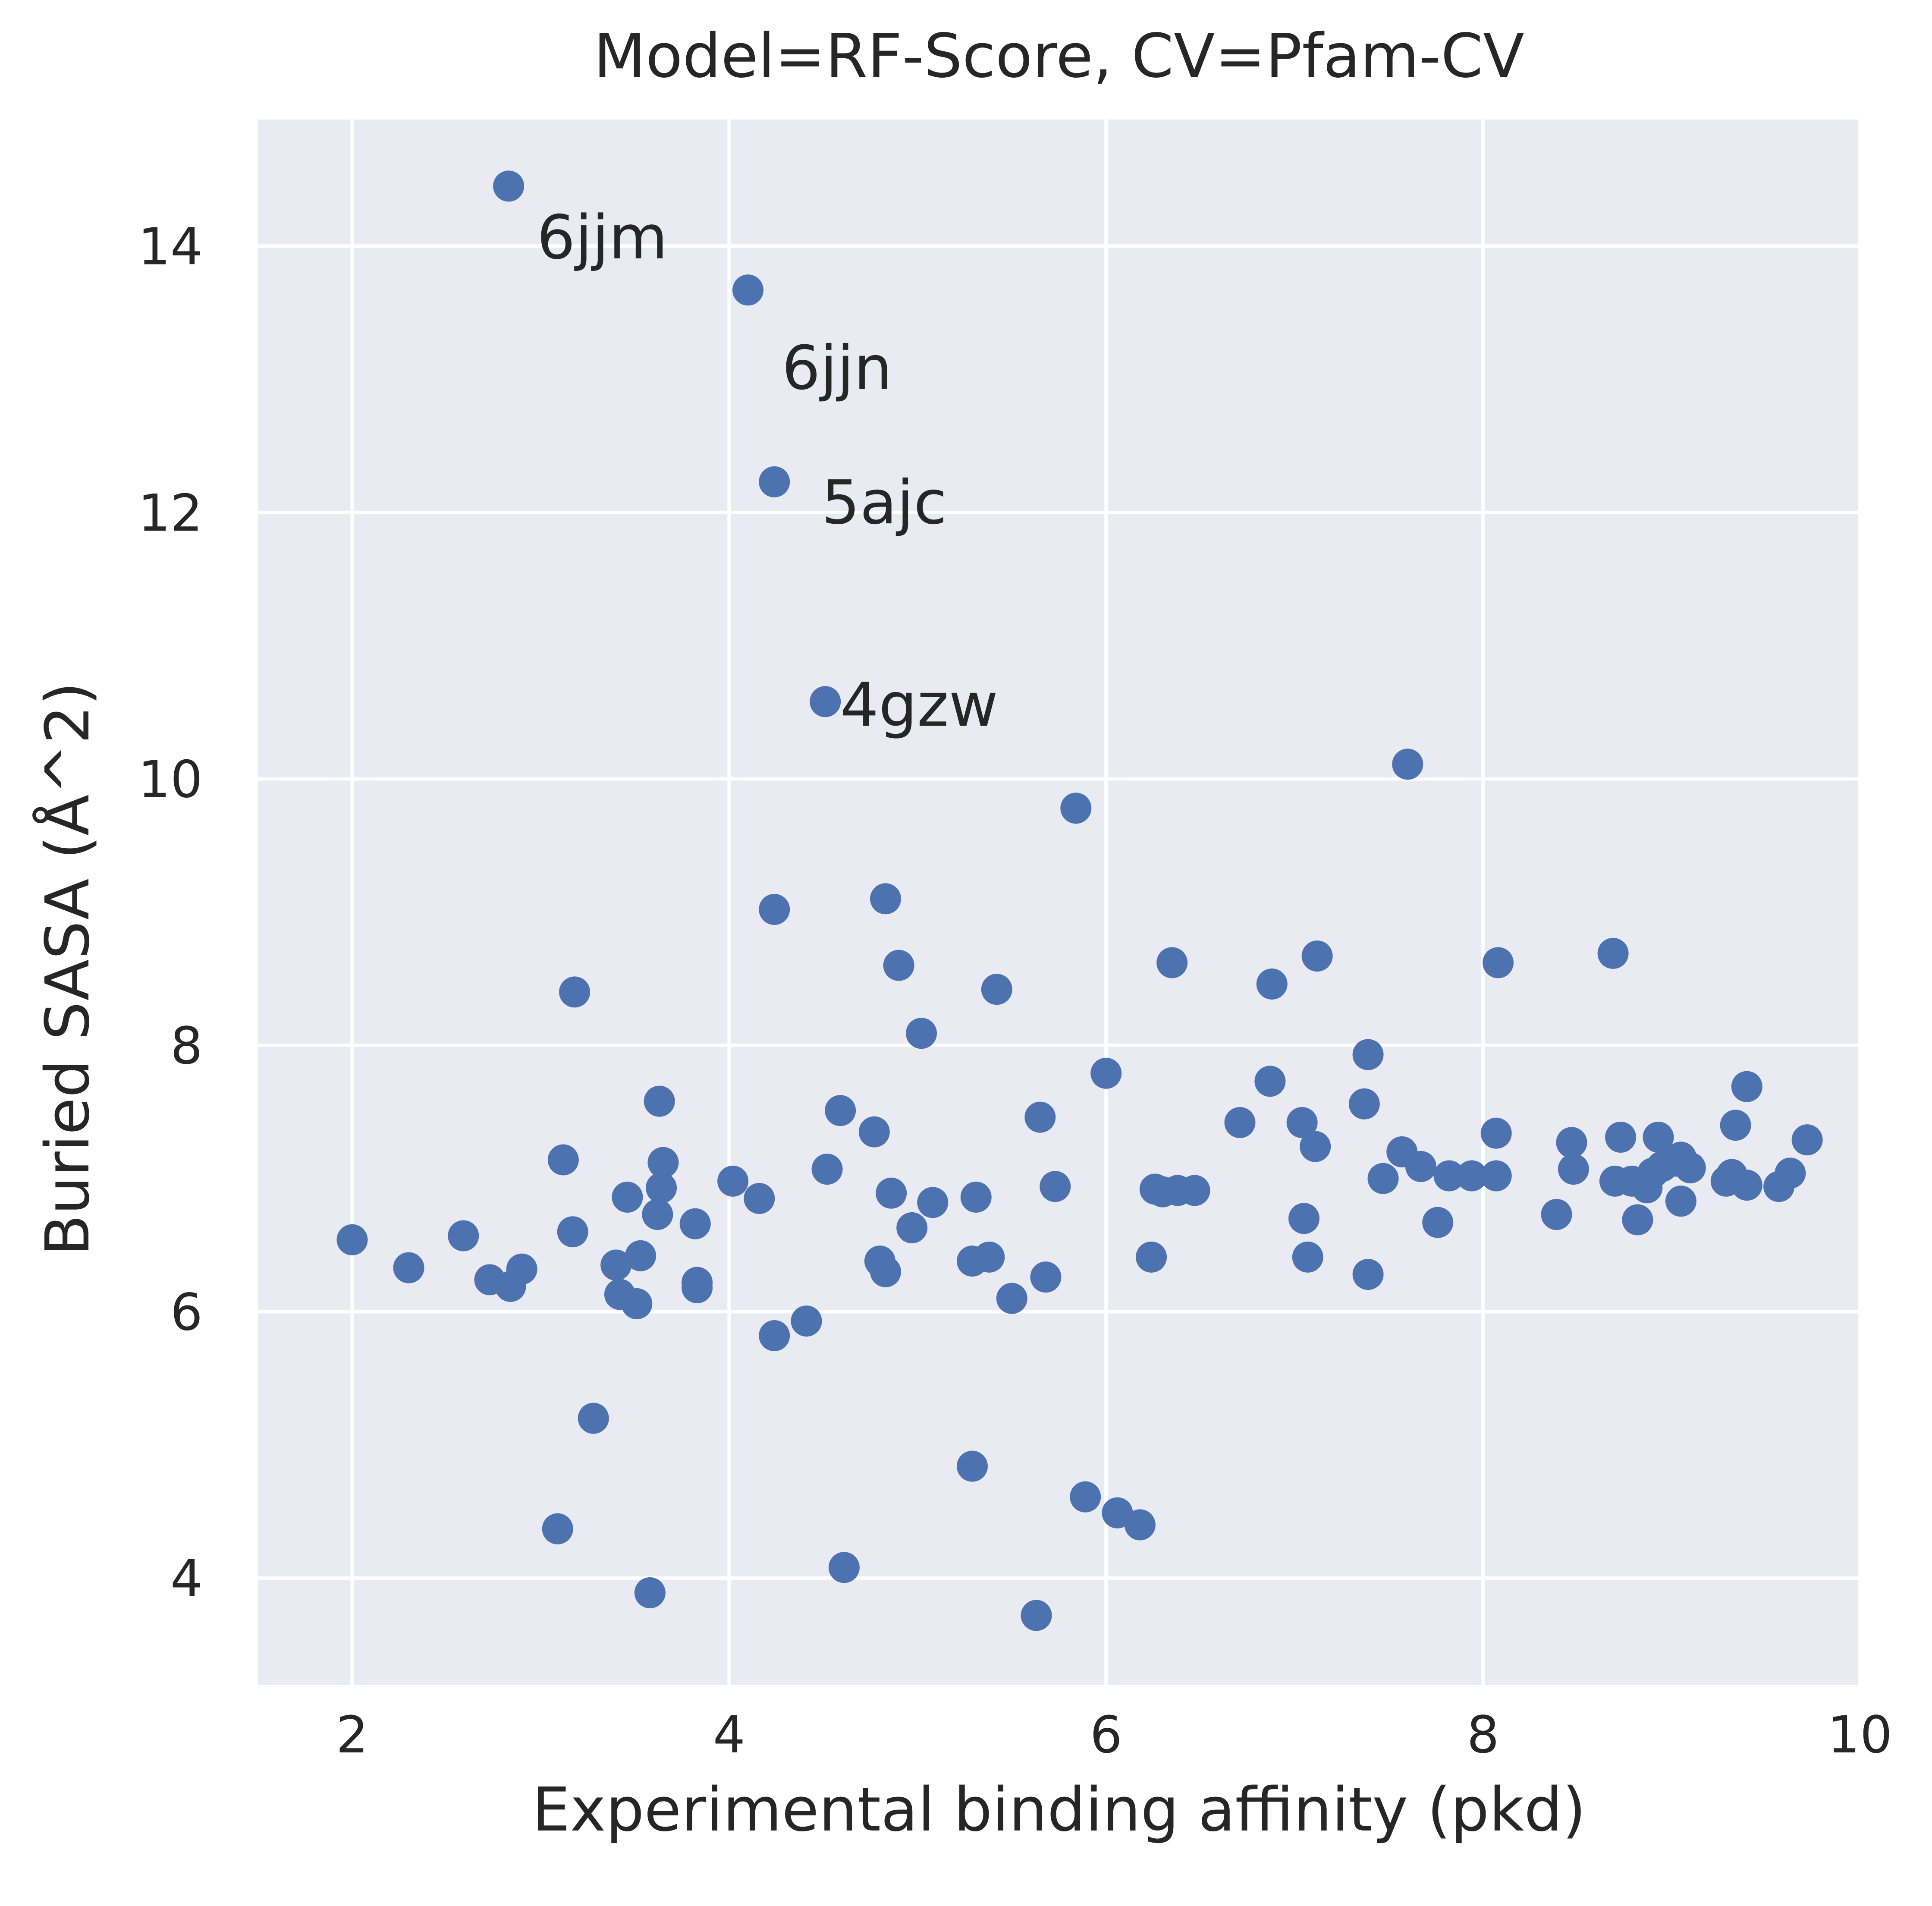  Describe the element at coordinates (170, 779) in the screenshot. I see `y-tick-label: 10` at that location.